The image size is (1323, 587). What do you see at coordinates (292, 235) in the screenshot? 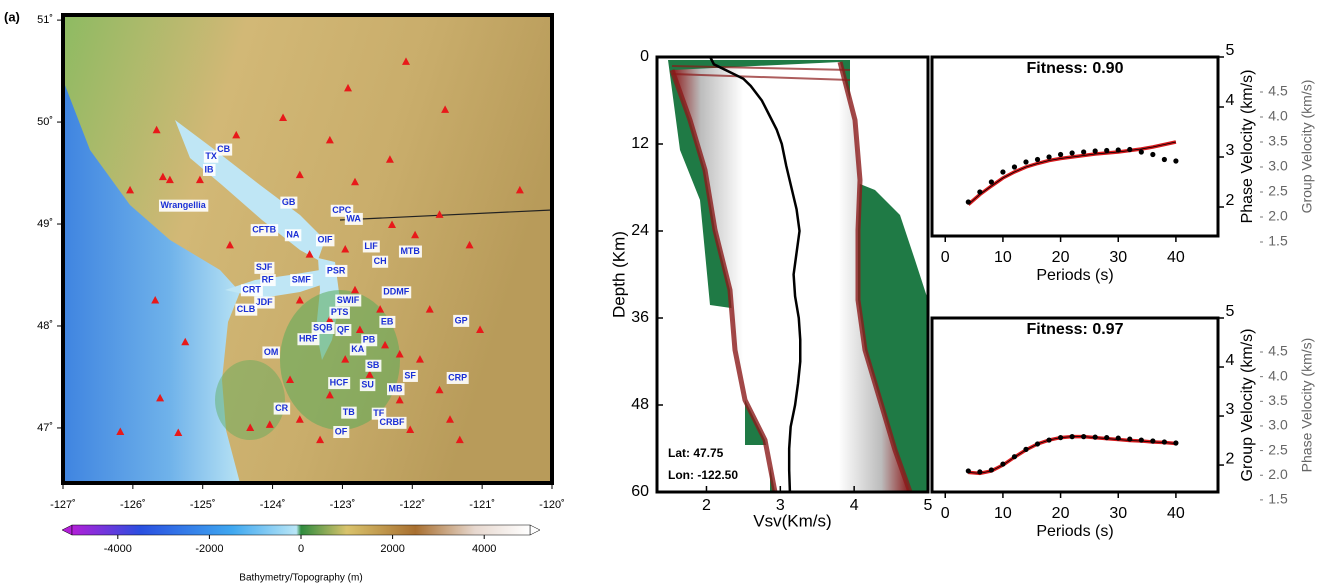
I see `place-label: NA` at bounding box center [292, 235].